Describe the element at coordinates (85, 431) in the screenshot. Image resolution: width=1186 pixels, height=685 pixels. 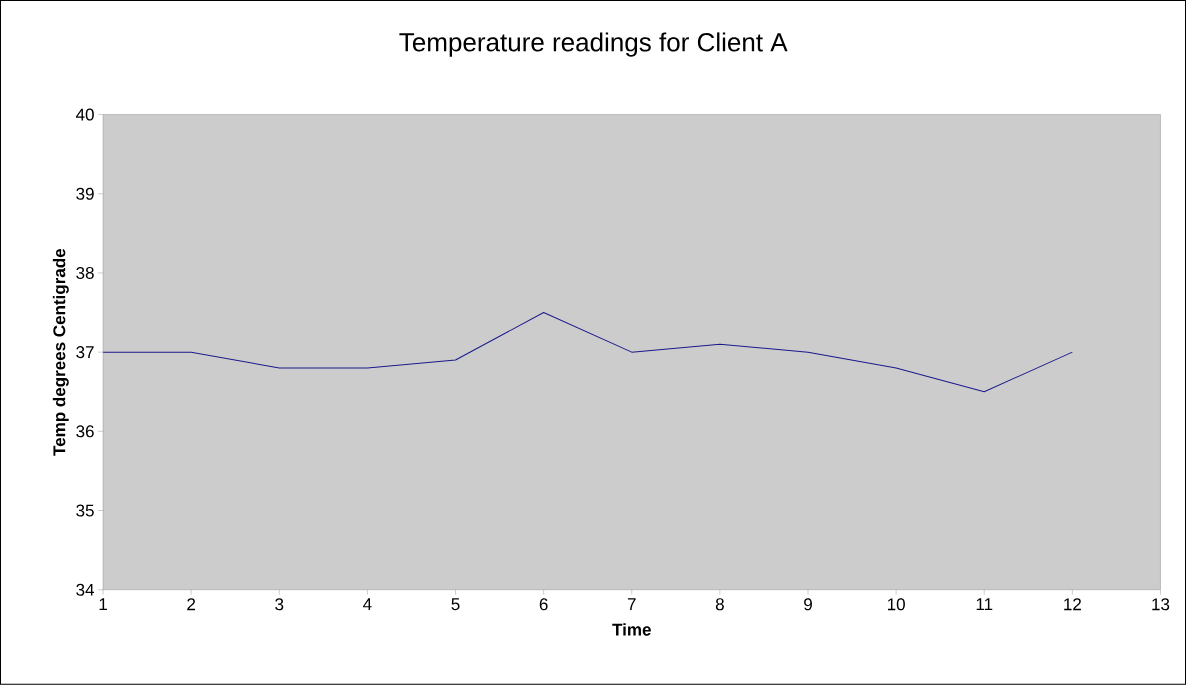
I see `y-tick-label: 36` at that location.